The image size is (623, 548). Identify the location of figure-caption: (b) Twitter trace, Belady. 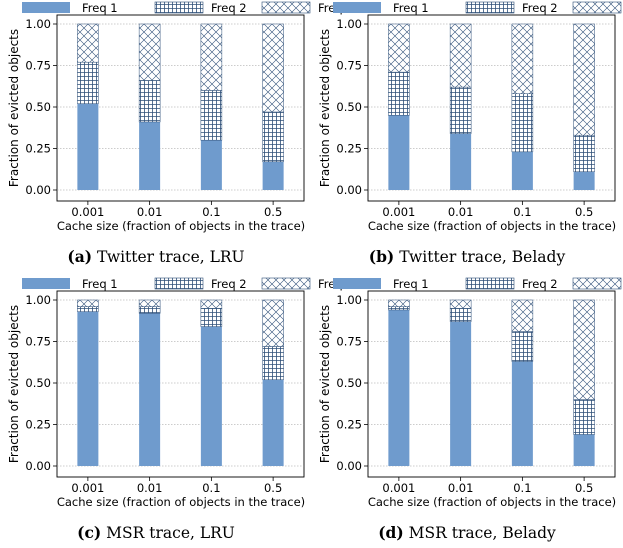
(467, 256).